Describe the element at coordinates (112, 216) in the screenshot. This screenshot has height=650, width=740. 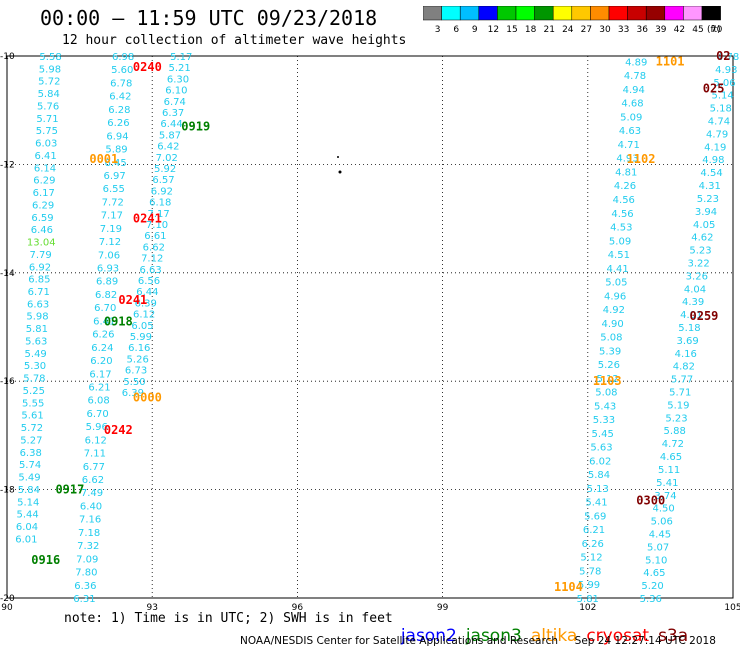
I see `wave-height-point: 7.17` at that location.